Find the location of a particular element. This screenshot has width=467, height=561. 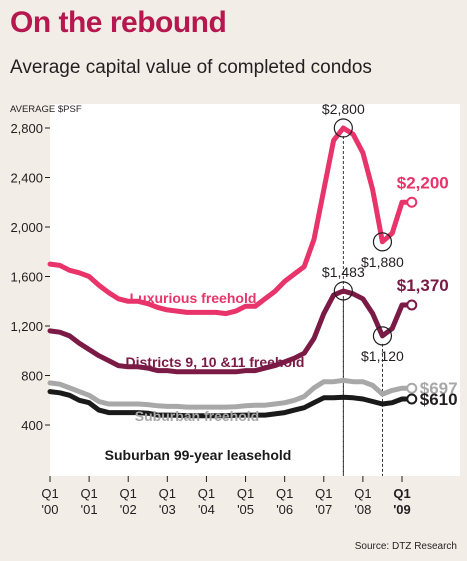

series-label-districts: Districts 9, 10 &11 freehold is located at coordinates (215, 362).